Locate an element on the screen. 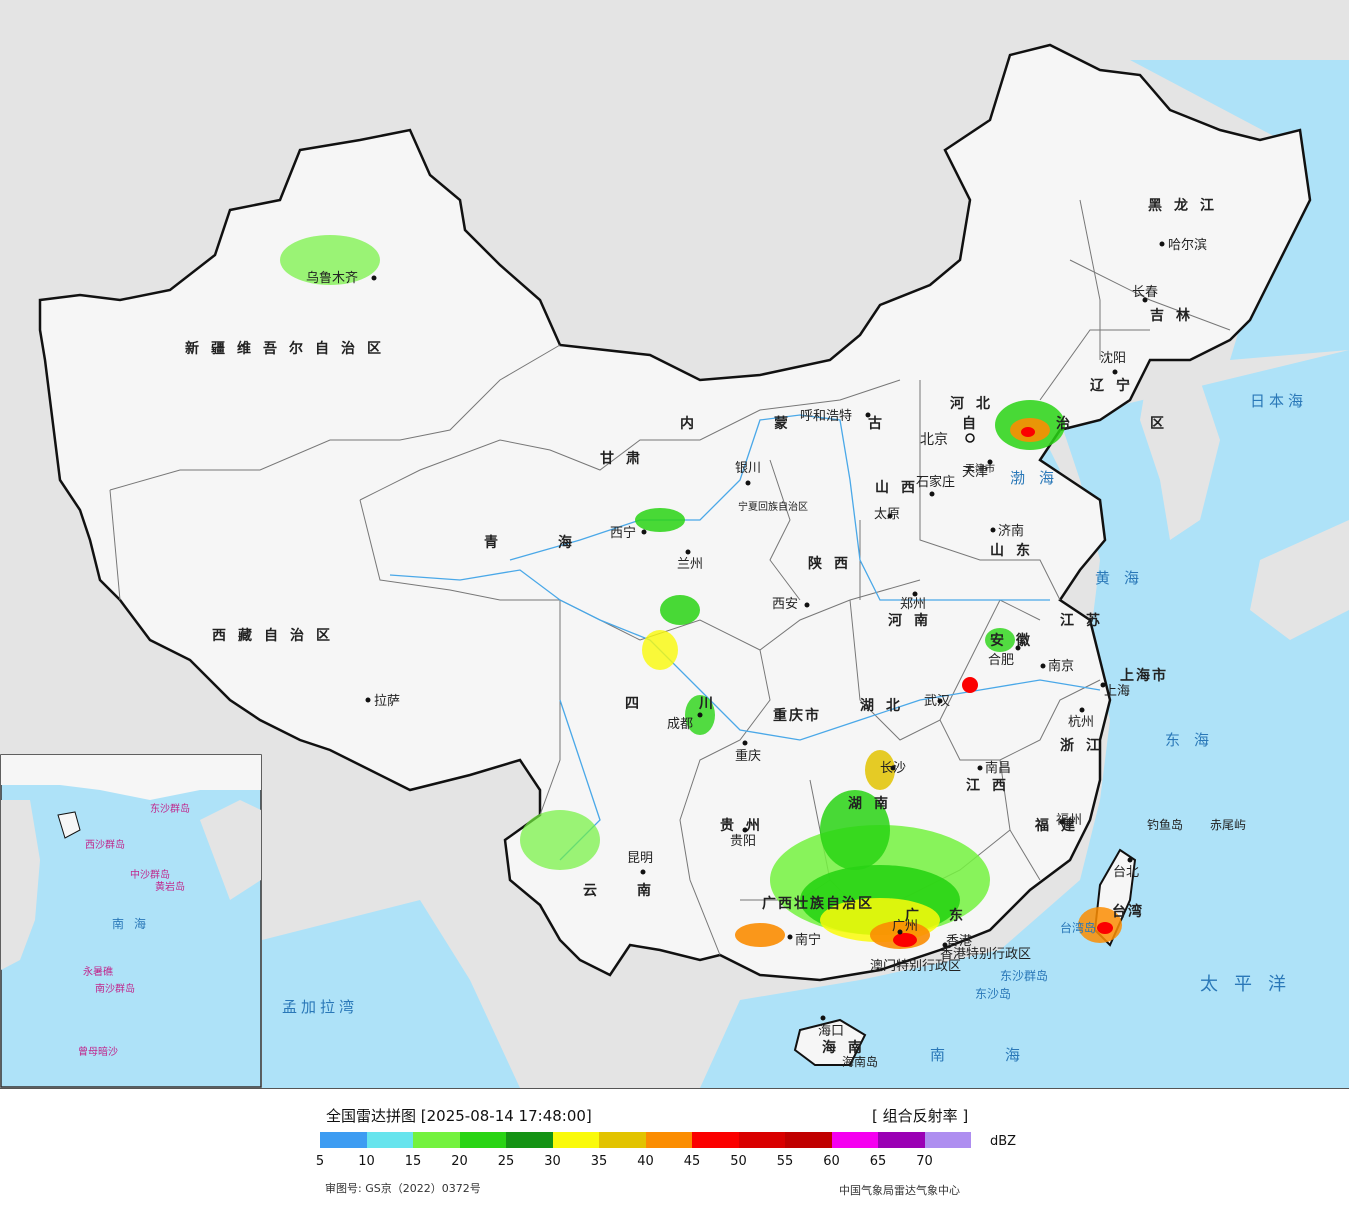 The height and width of the screenshot is (1208, 1349). province-label: 甘肃 is located at coordinates (626, 458).